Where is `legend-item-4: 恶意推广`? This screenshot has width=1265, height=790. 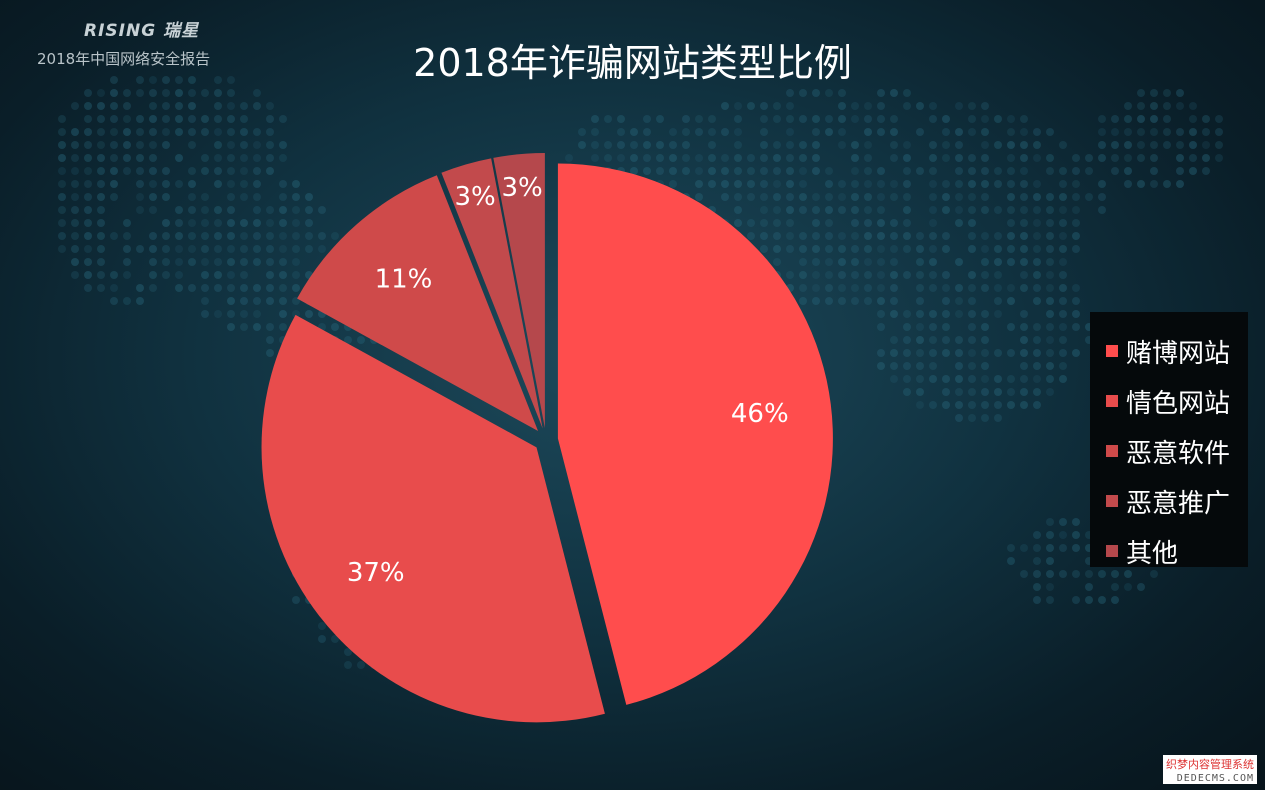
legend-item-4: 恶意推广 is located at coordinates (1177, 501).